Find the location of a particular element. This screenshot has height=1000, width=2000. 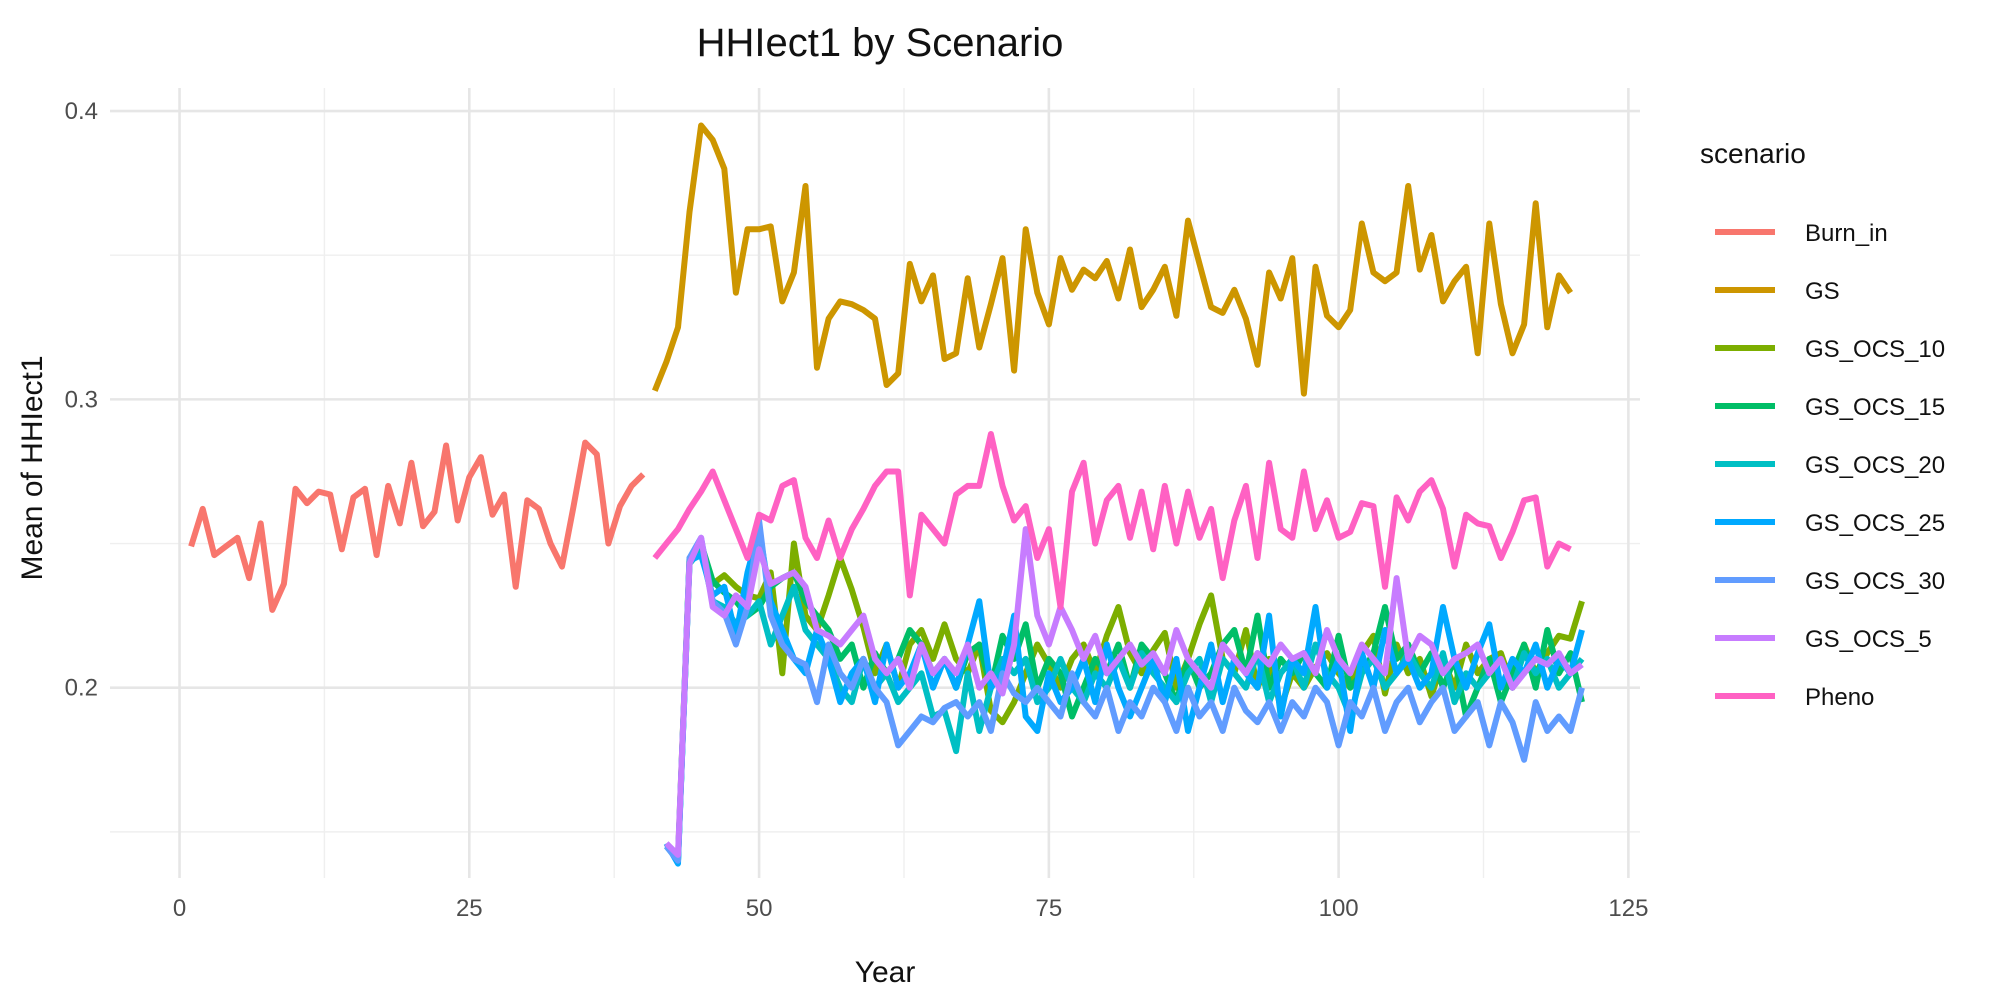

y-tick-label: 0.2 is located at coordinates (81, 688).